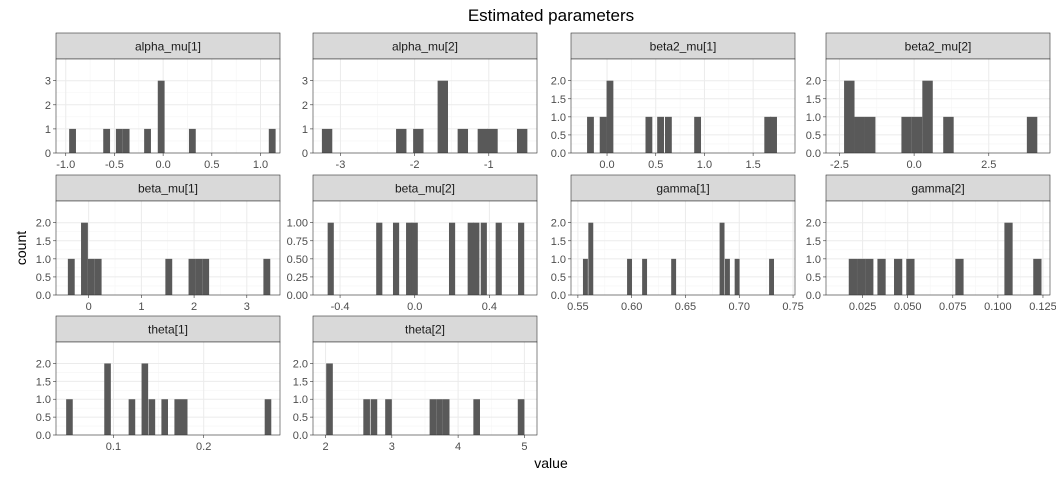 The image size is (1056, 480). I want to click on facet-panel: theta[2] 0.0 0.5 1.0 1.5 2.0 2 3 4 5, so click(415, 384).